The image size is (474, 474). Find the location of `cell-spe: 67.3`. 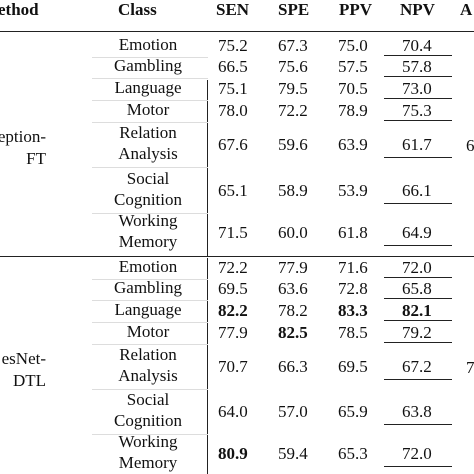

cell-spe: 67.3 is located at coordinates (293, 45).